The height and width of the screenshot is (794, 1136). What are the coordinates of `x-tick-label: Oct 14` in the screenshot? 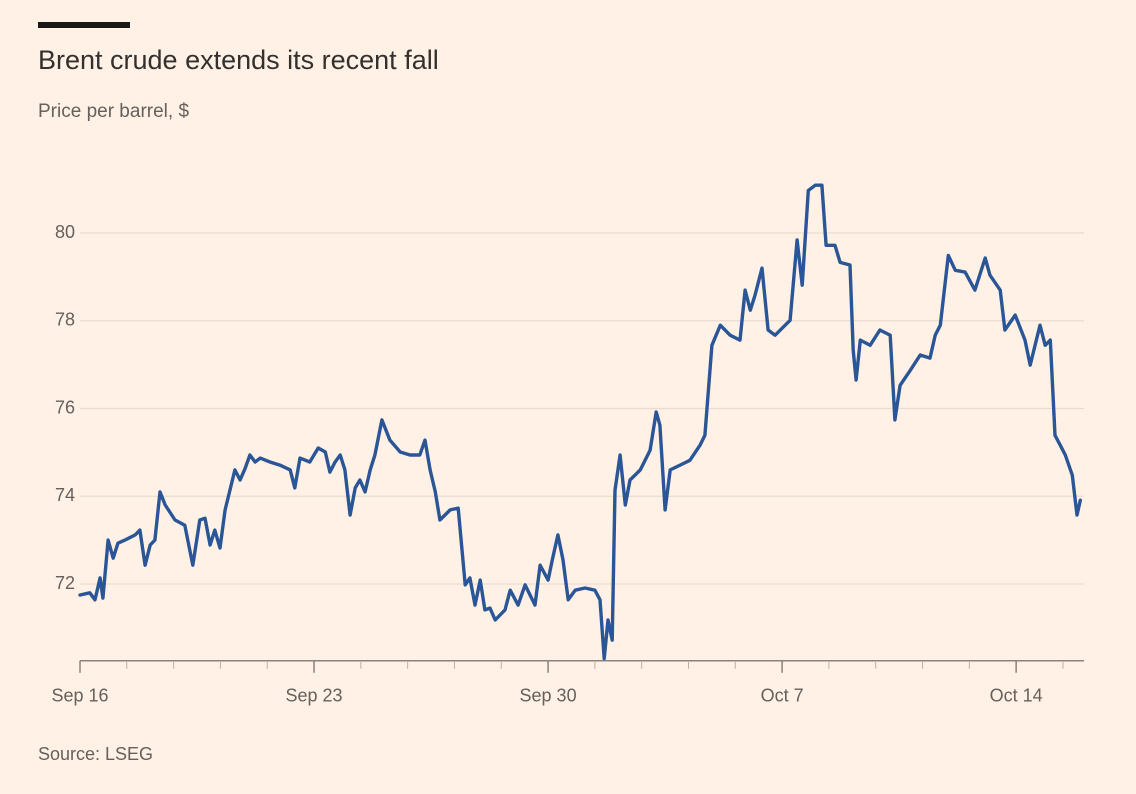 It's located at (1016, 696).